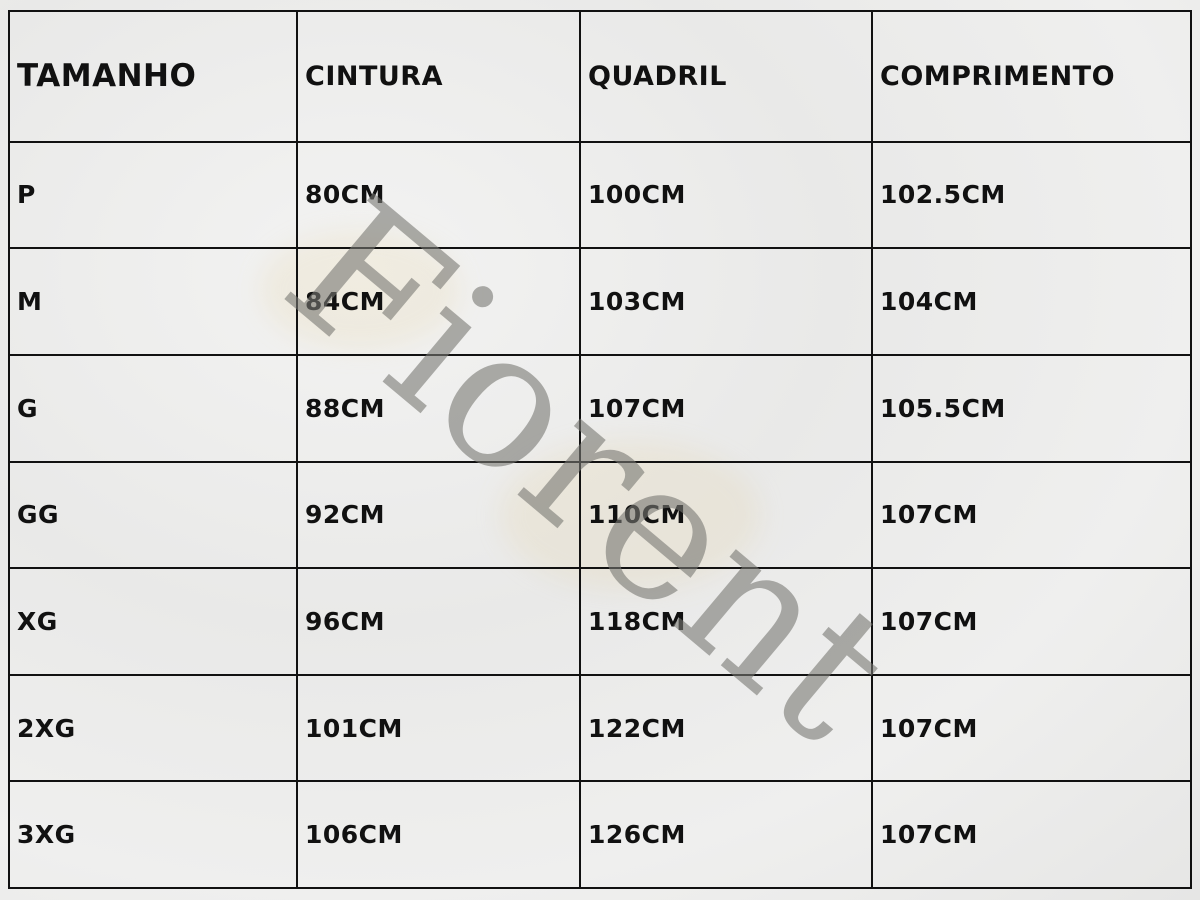 The height and width of the screenshot is (900, 1200). I want to click on table-row: XG 96CM 118CM 107CM, so click(600, 621).